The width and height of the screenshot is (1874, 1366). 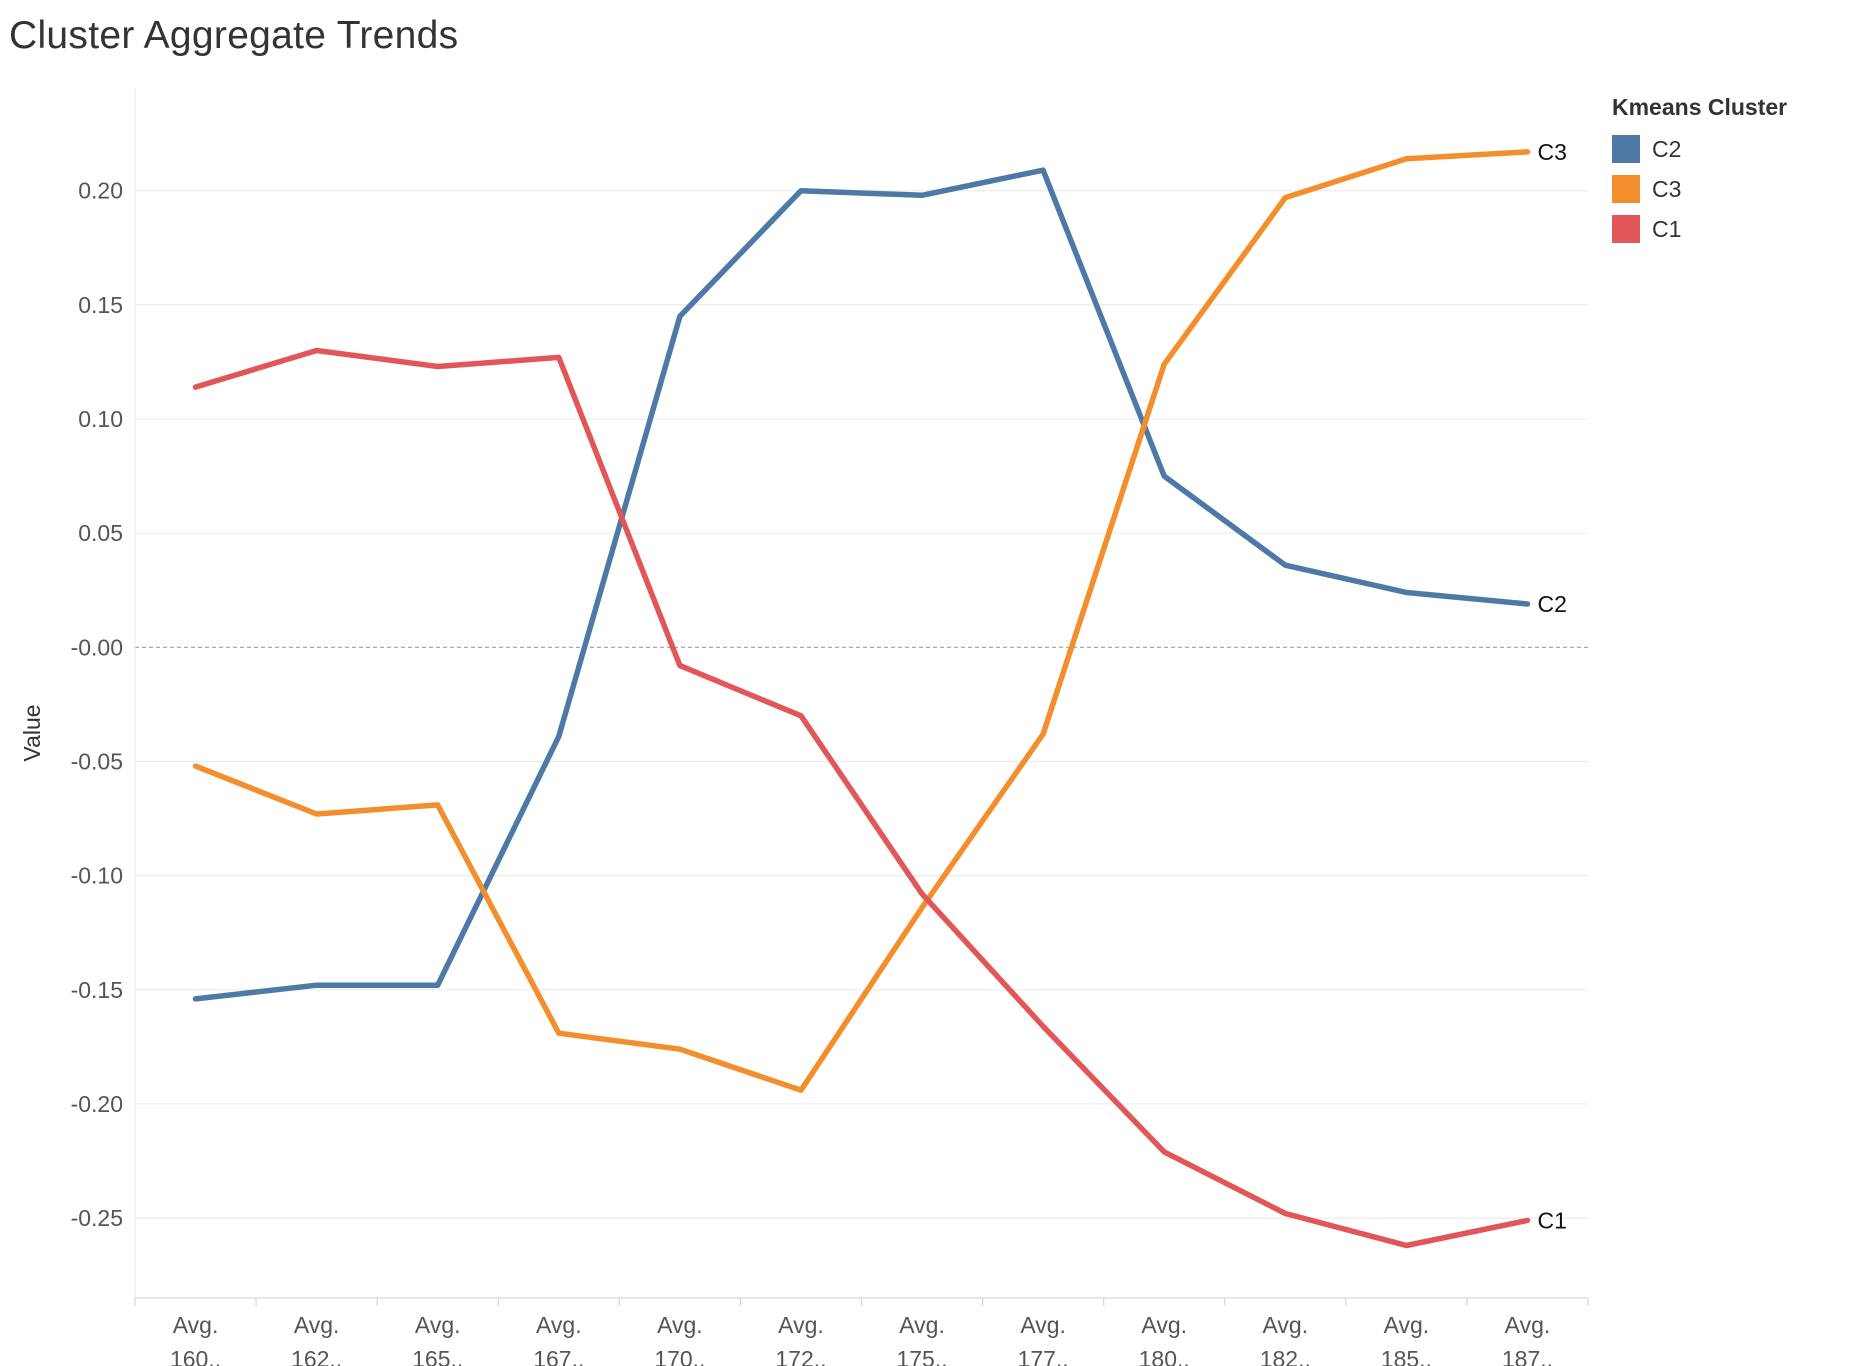 I want to click on x-tick-label: Avg. 187.., so click(x=1527, y=1339).